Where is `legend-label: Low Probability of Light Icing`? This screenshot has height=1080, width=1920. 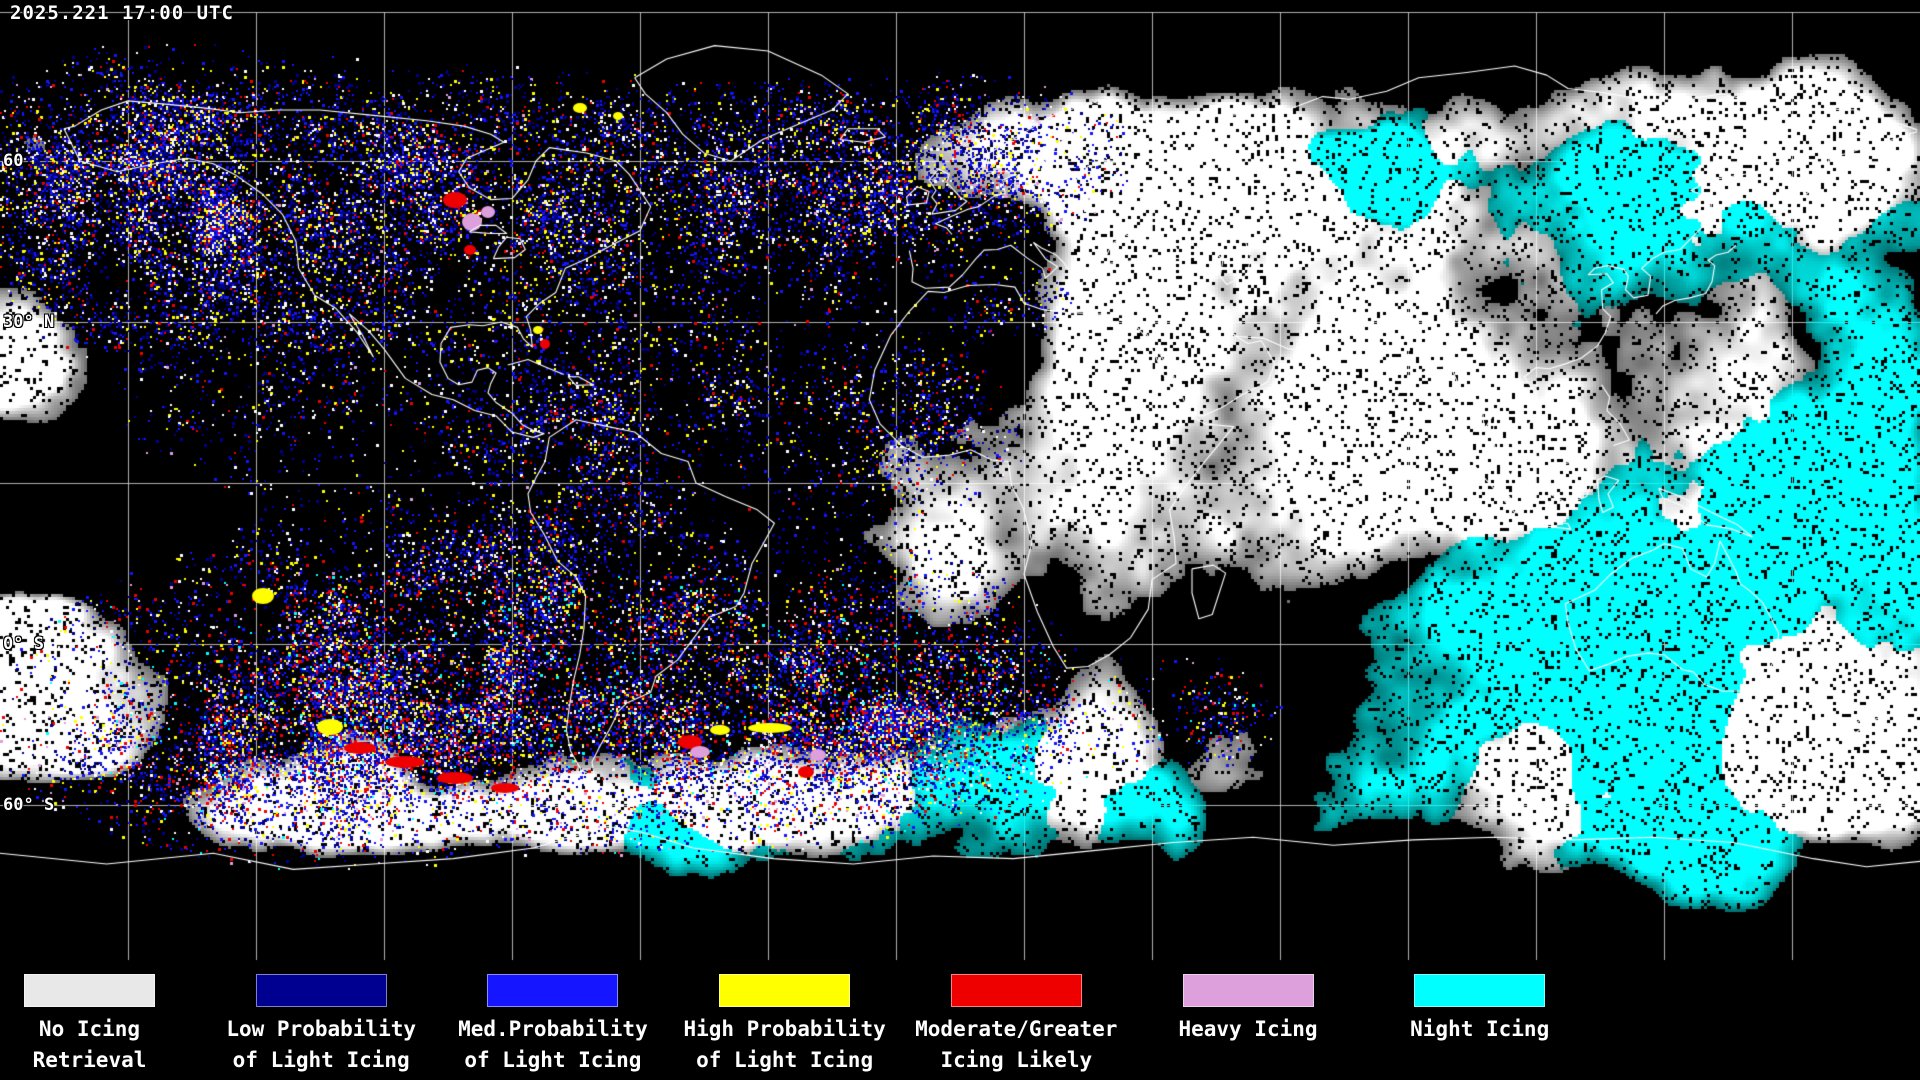
legend-label: Low Probability of Light Icing is located at coordinates (321, 1045).